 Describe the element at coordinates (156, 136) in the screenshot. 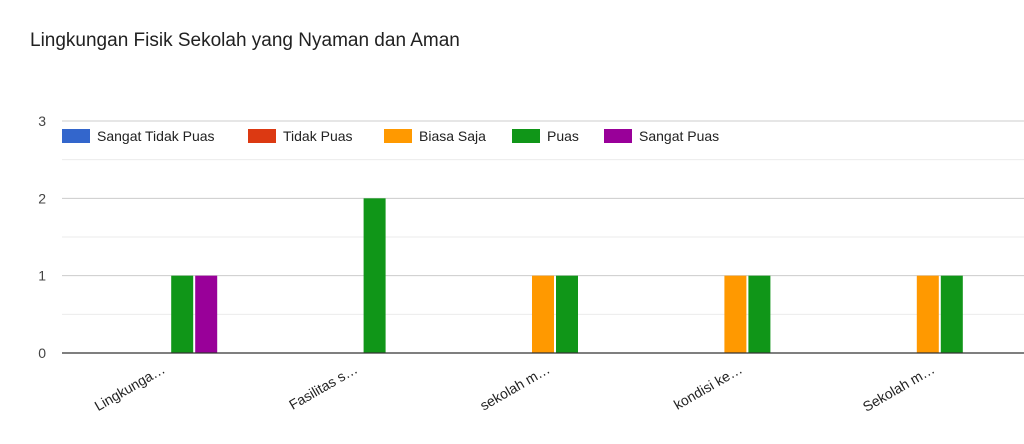

I see `legend-label: Sangat Tidak Puas` at that location.